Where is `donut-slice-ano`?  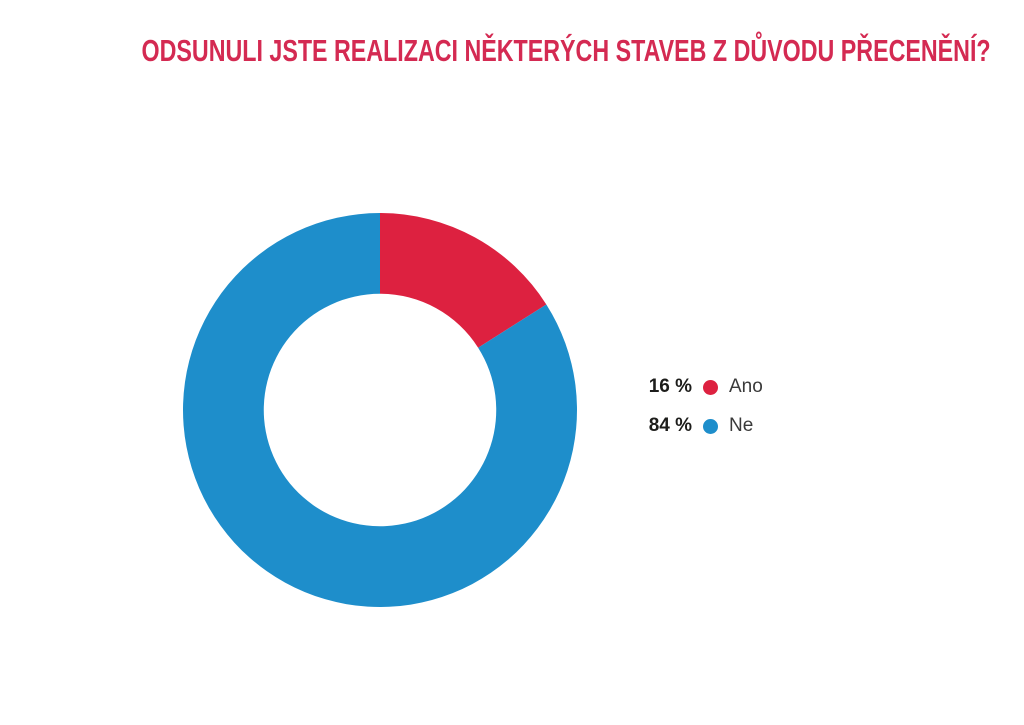 donut-slice-ano is located at coordinates (463, 280).